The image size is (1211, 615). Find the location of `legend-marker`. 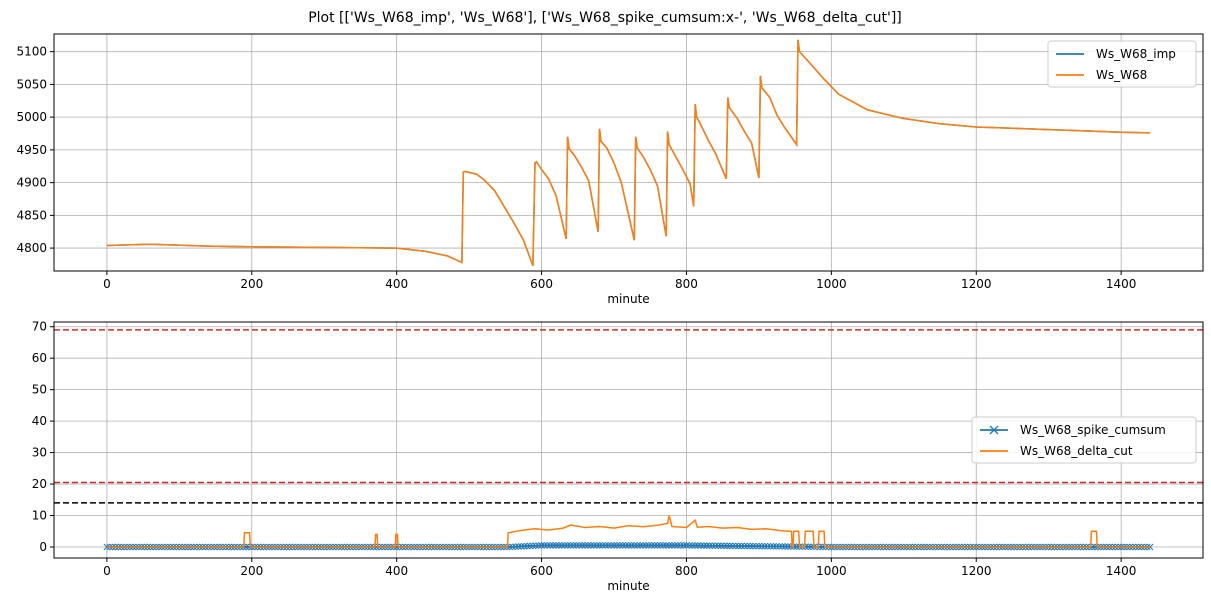

legend-marker is located at coordinates (994, 430).